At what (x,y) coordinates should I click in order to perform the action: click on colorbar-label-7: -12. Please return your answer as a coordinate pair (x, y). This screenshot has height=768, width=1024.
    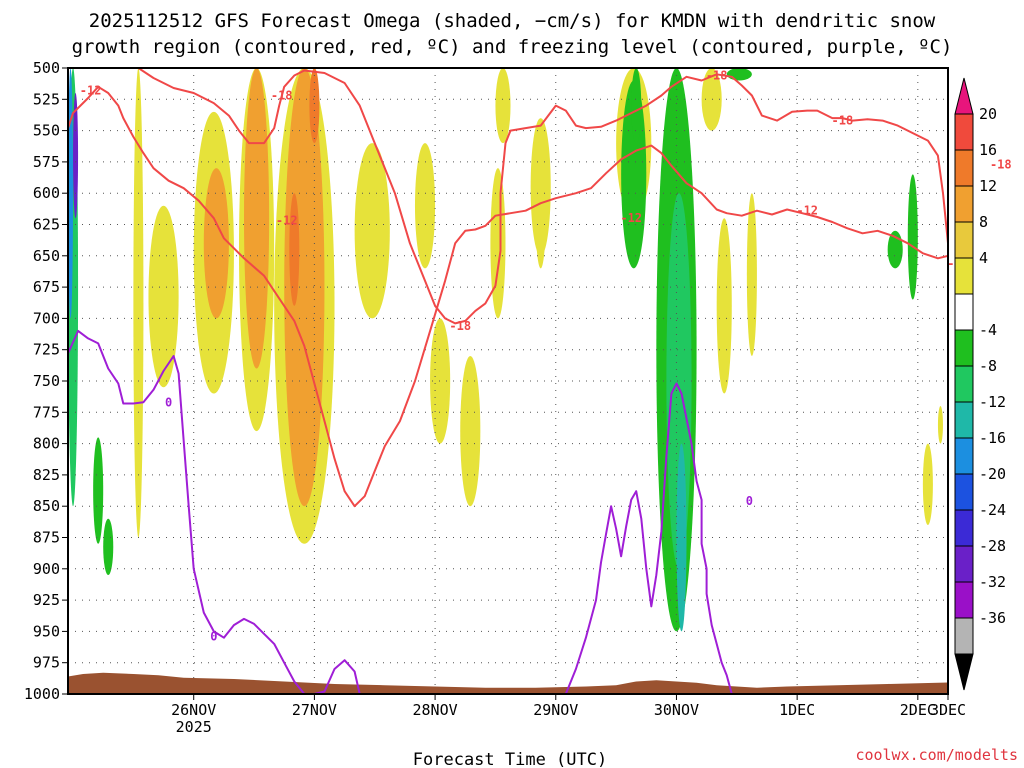
    Looking at the image, I should click on (992, 402).